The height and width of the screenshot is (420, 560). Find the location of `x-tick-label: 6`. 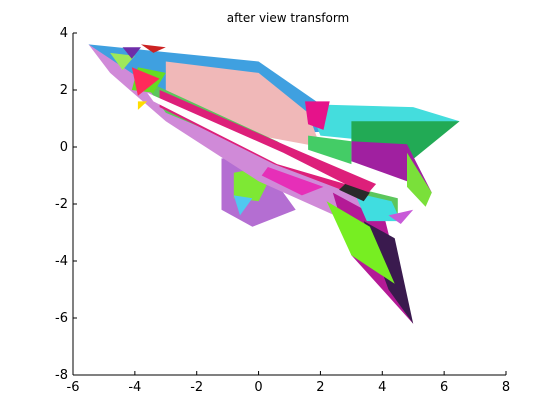

x-tick-label: 6 is located at coordinates (444, 387).